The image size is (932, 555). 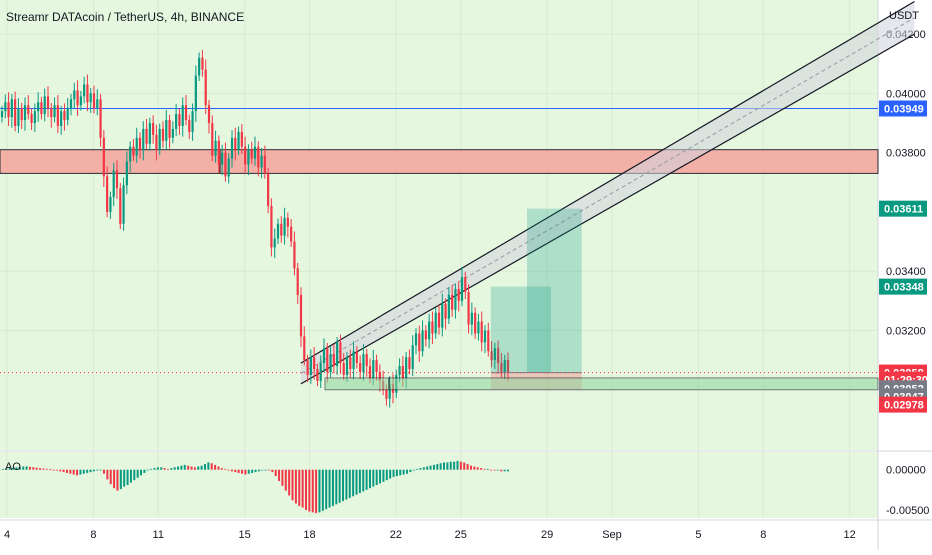 What do you see at coordinates (612, 535) in the screenshot?
I see `x-tick-label-8: Sep` at bounding box center [612, 535].